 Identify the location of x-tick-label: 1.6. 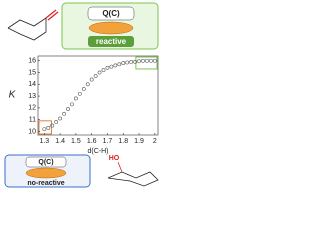
(92, 141).